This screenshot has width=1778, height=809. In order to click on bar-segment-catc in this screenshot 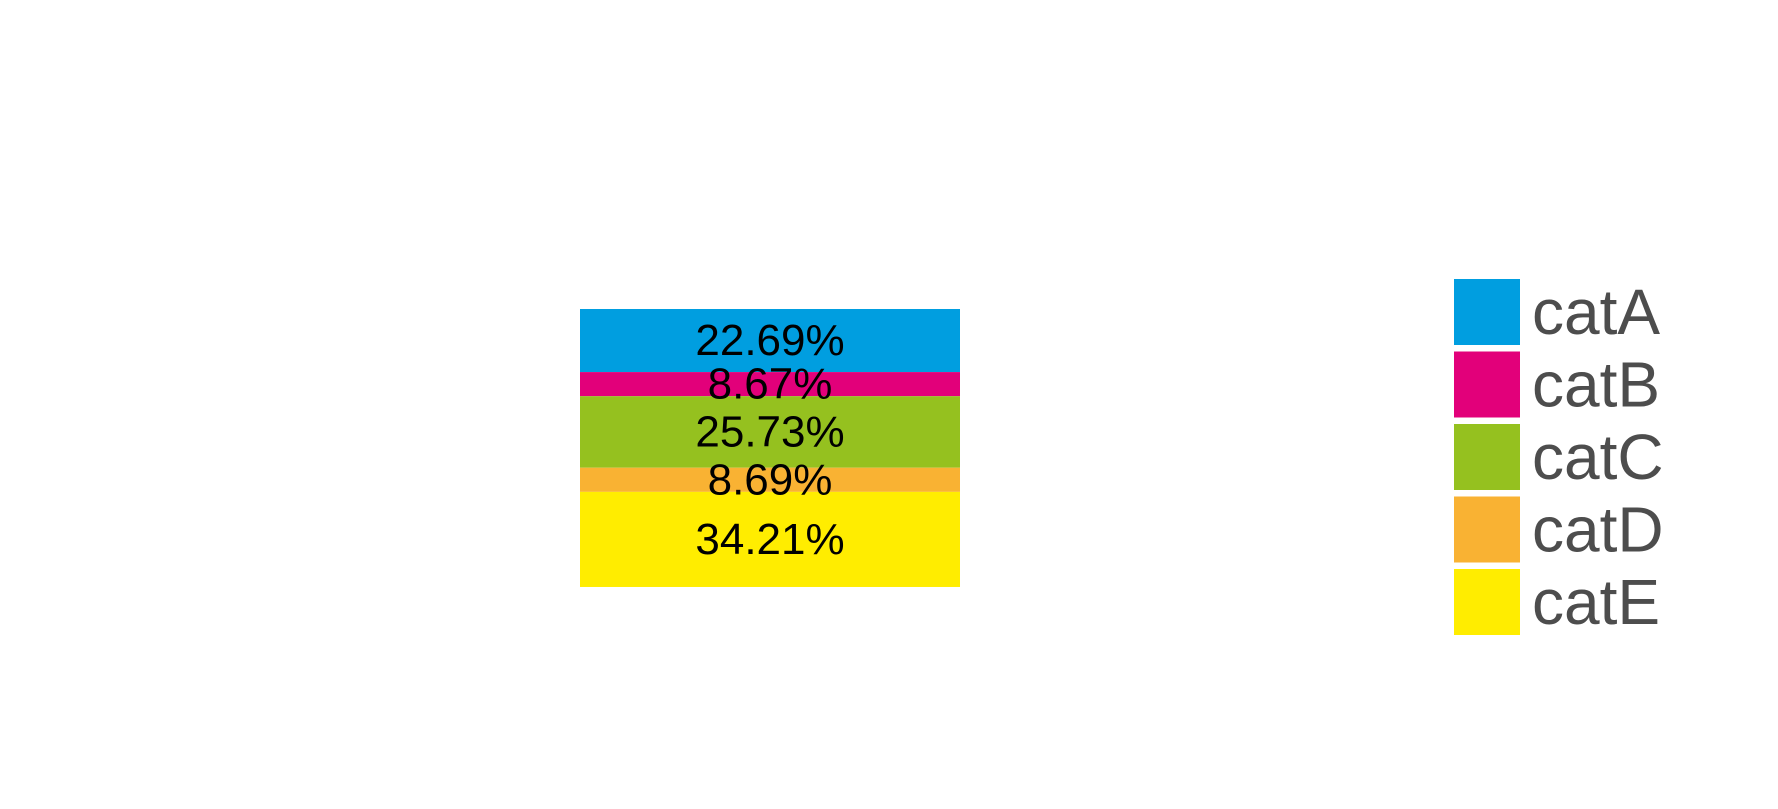, I will do `click(770, 432)`.